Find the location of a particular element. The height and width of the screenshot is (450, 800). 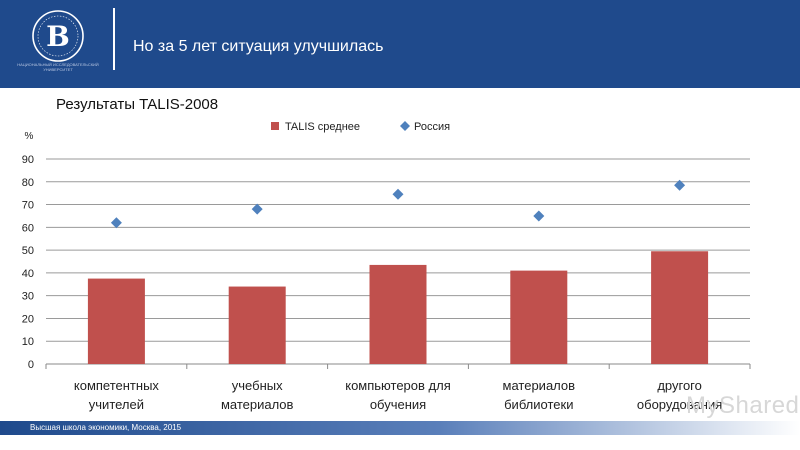

legend-label: TALIS среднее is located at coordinates (322, 127).